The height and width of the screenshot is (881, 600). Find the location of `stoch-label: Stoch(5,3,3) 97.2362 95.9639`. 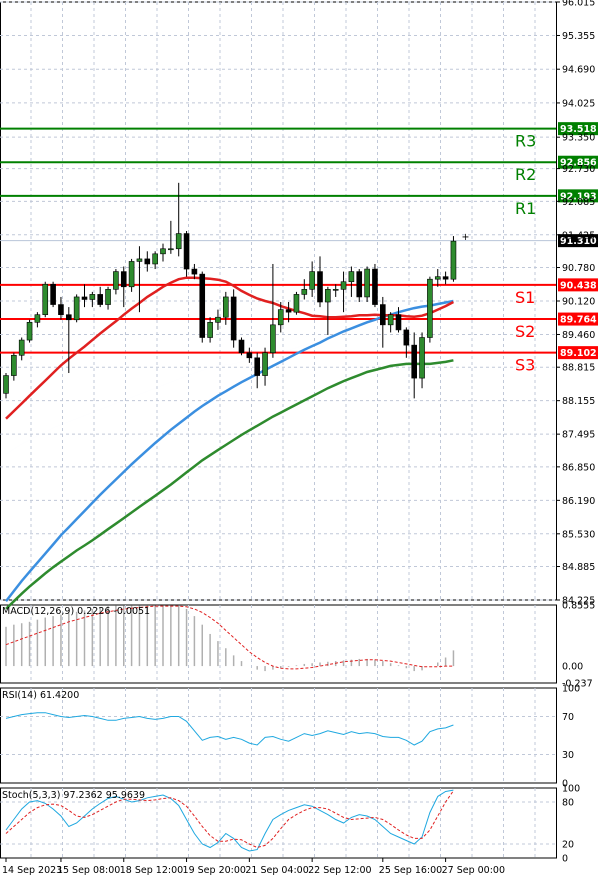

stoch-label: Stoch(5,3,3) 97.2362 95.9639 is located at coordinates (73, 795).